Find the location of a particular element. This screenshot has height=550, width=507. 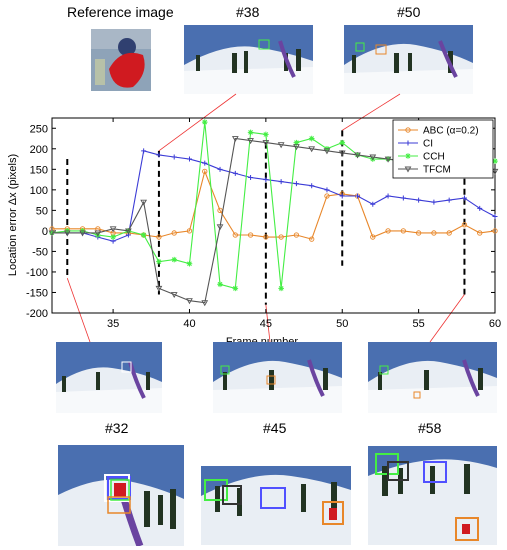

frame-45-thumbnail is located at coordinates (277, 377).